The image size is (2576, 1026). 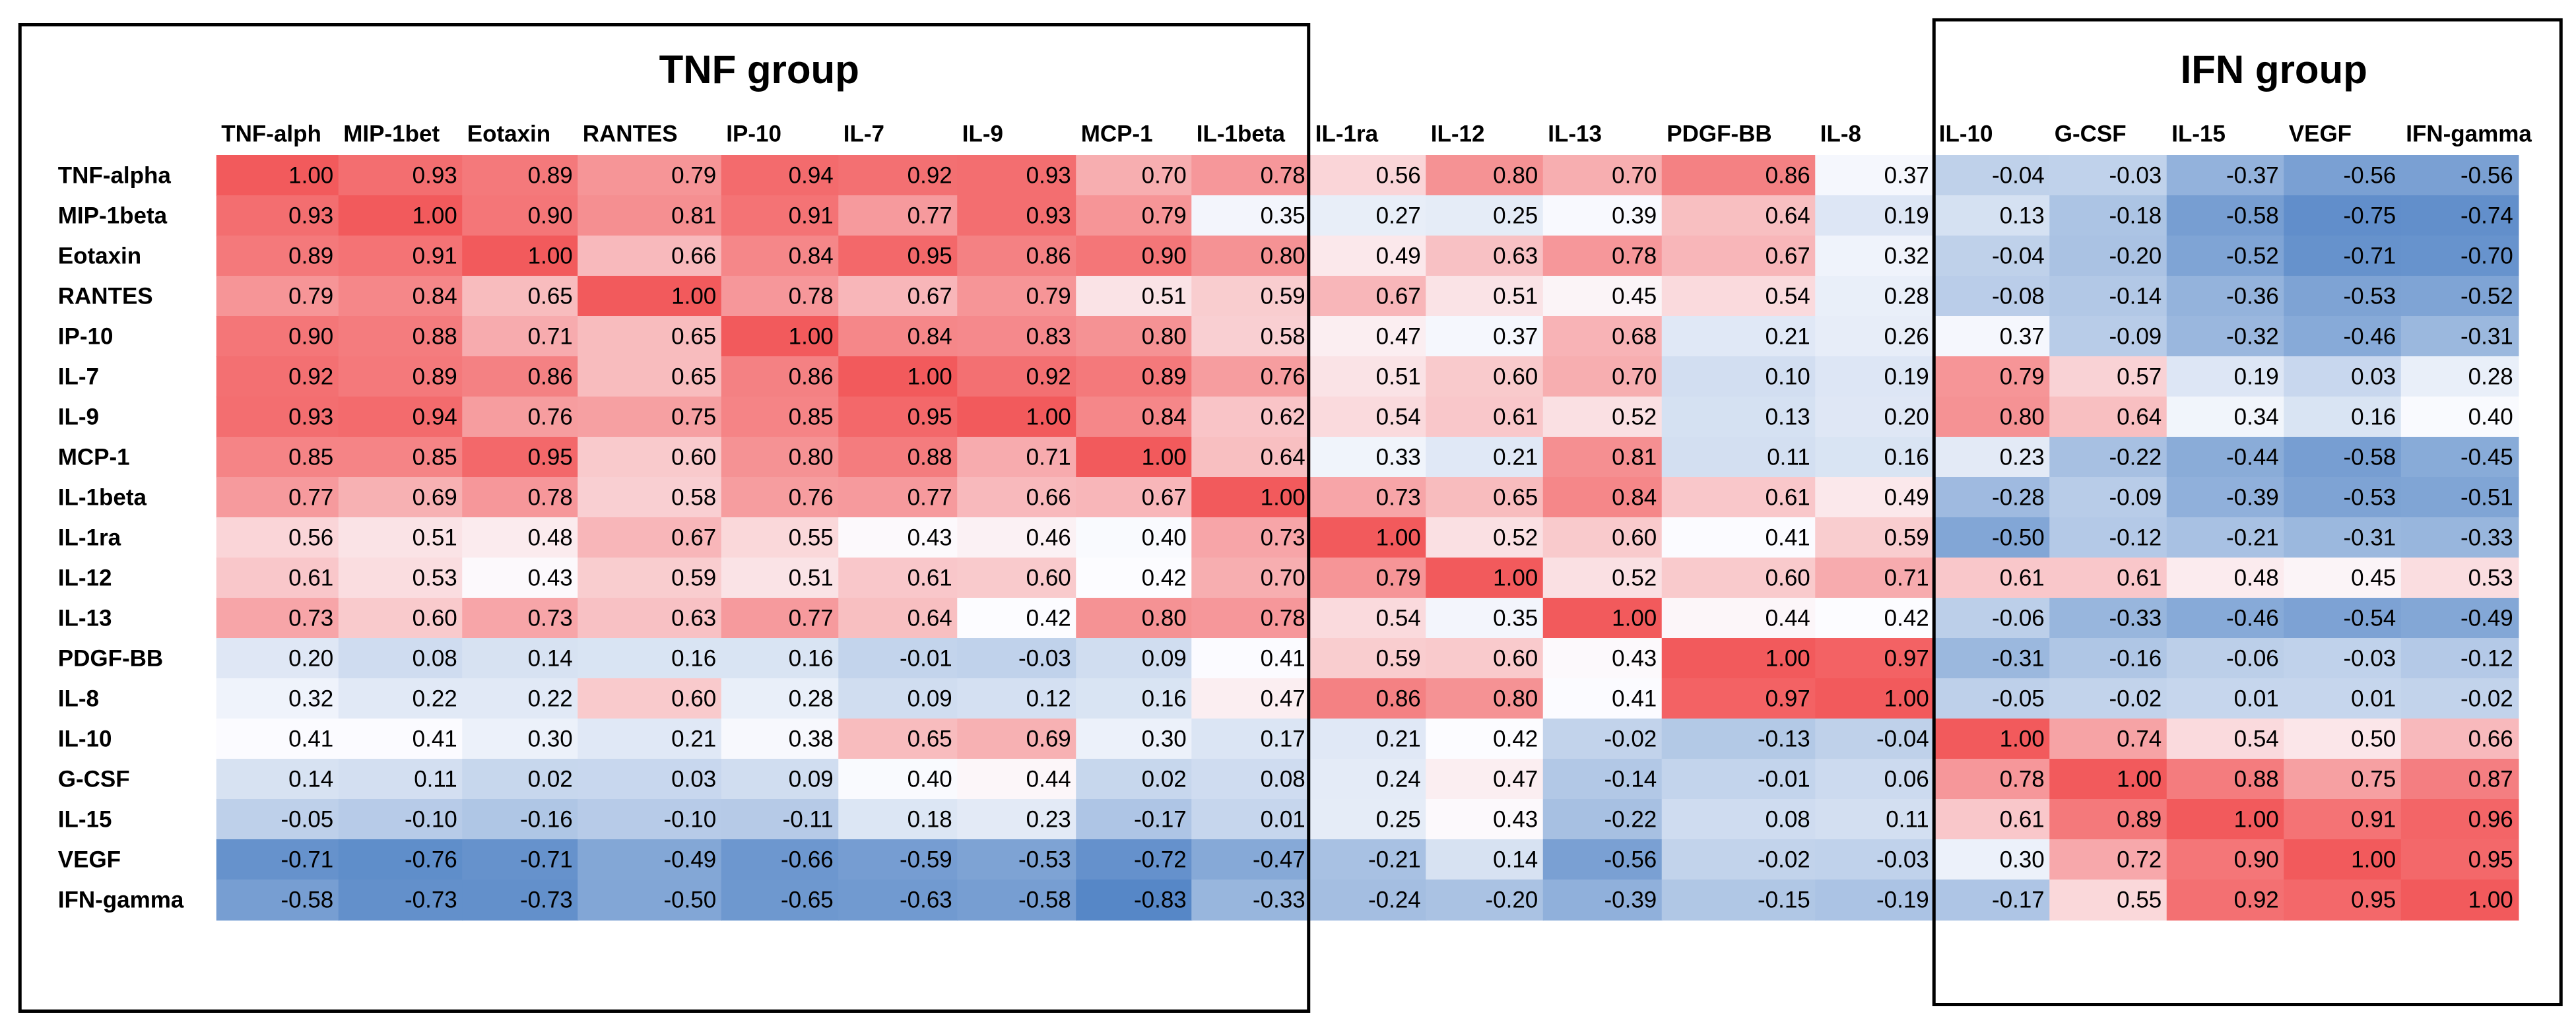 What do you see at coordinates (811, 175) in the screenshot?
I see `cell-value: 0.94` at bounding box center [811, 175].